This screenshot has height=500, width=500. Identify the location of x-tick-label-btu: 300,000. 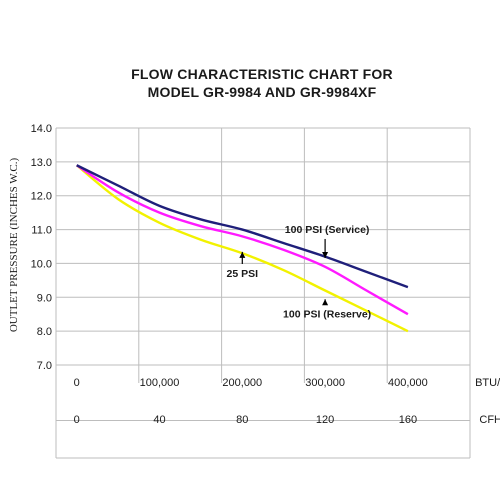
(325, 383).